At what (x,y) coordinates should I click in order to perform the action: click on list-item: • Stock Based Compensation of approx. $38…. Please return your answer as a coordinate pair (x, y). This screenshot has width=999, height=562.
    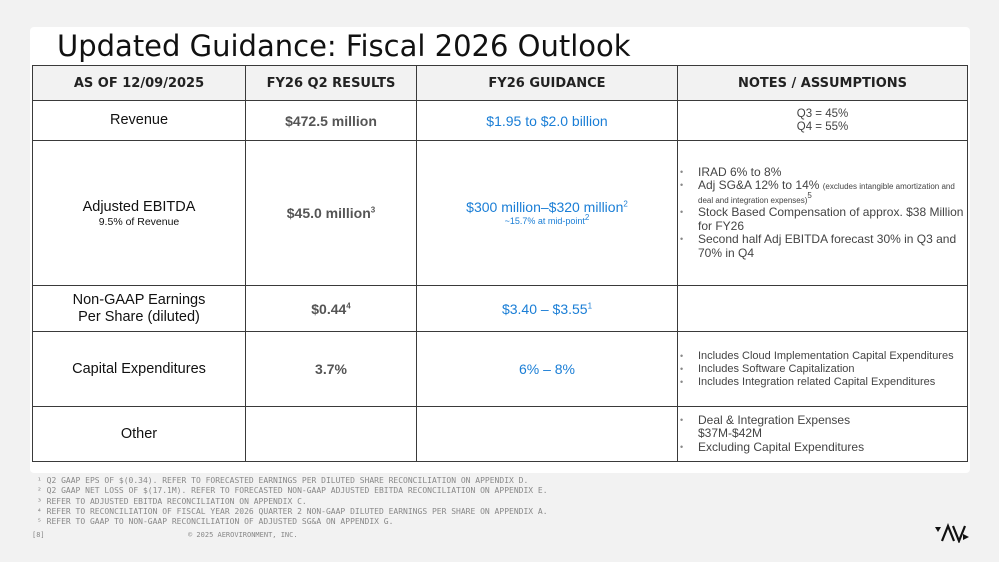
    Looking at the image, I should click on (822, 219).